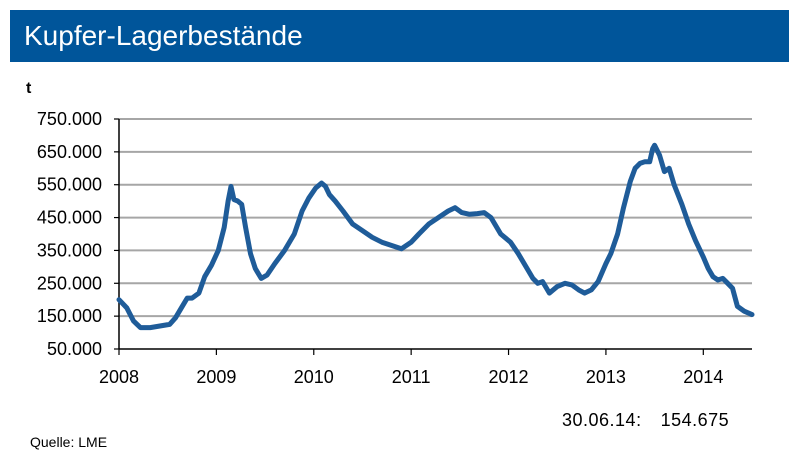  I want to click on x-tick-label: 2013, so click(606, 377).